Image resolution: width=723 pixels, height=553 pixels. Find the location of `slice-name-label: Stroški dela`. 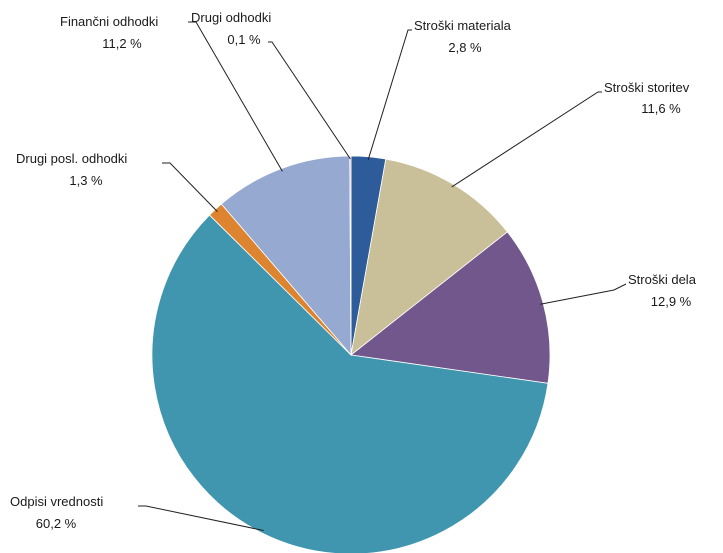

slice-name-label: Stroški dela is located at coordinates (662, 279).